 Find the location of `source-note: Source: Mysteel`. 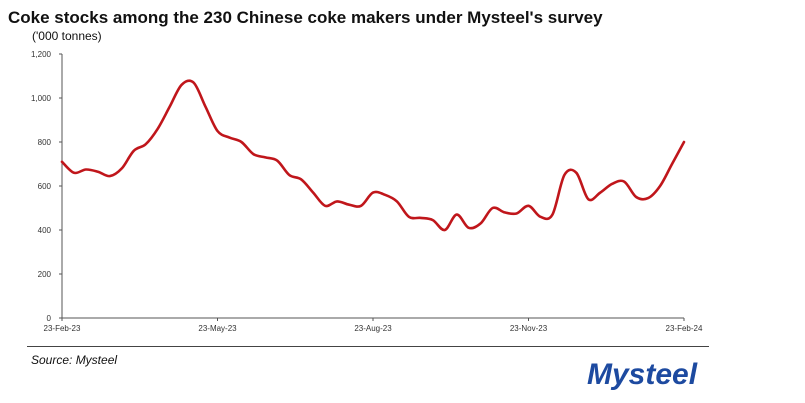

source-note: Source: Mysteel is located at coordinates (74, 360).